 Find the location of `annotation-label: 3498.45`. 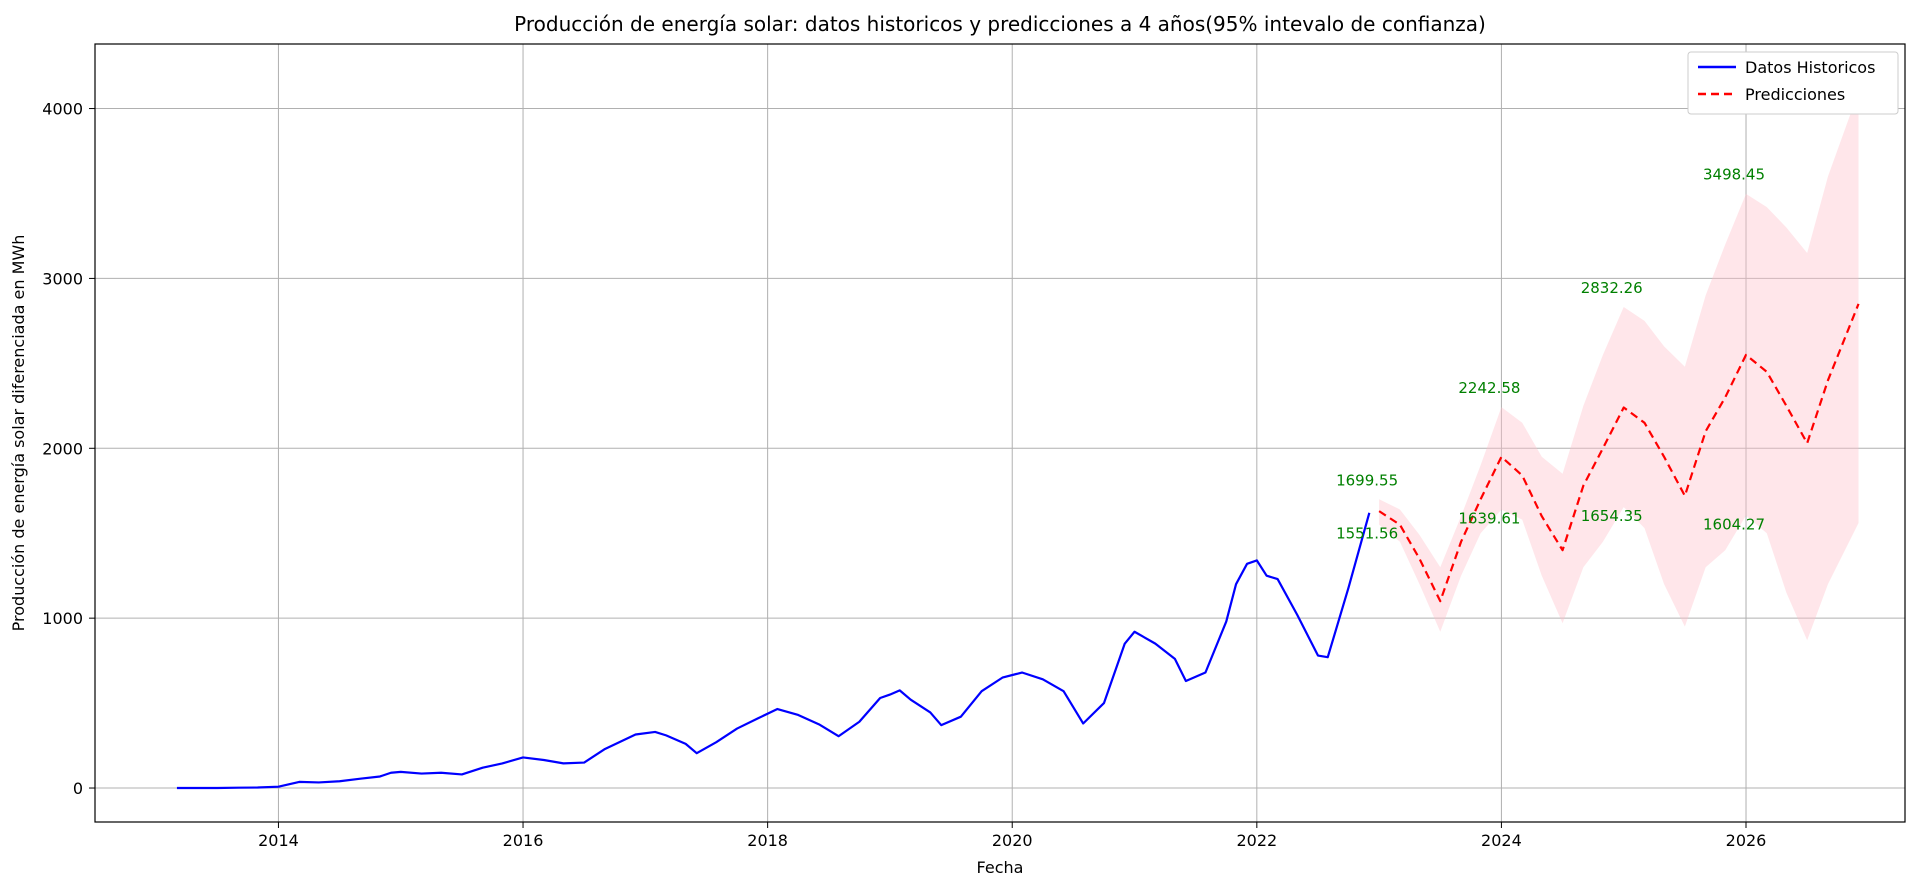

annotation-label: 3498.45 is located at coordinates (1734, 175).